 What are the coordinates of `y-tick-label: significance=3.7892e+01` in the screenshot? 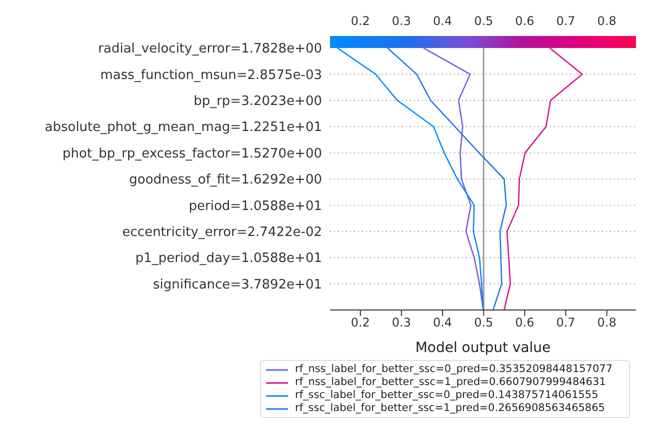 It's located at (237, 284).